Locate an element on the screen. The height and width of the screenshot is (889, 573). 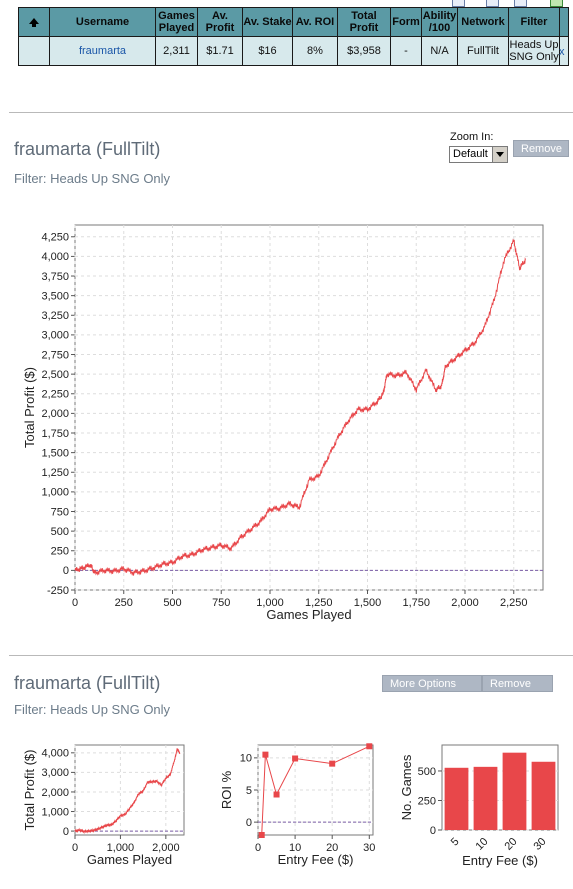
header-network: Network is located at coordinates (483, 22).